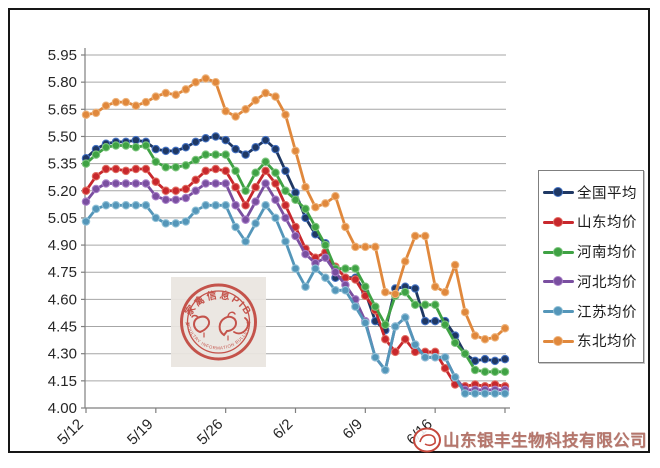 This screenshot has height=468, width=660. I want to click on legend-label: 河北均价, so click(607, 282).